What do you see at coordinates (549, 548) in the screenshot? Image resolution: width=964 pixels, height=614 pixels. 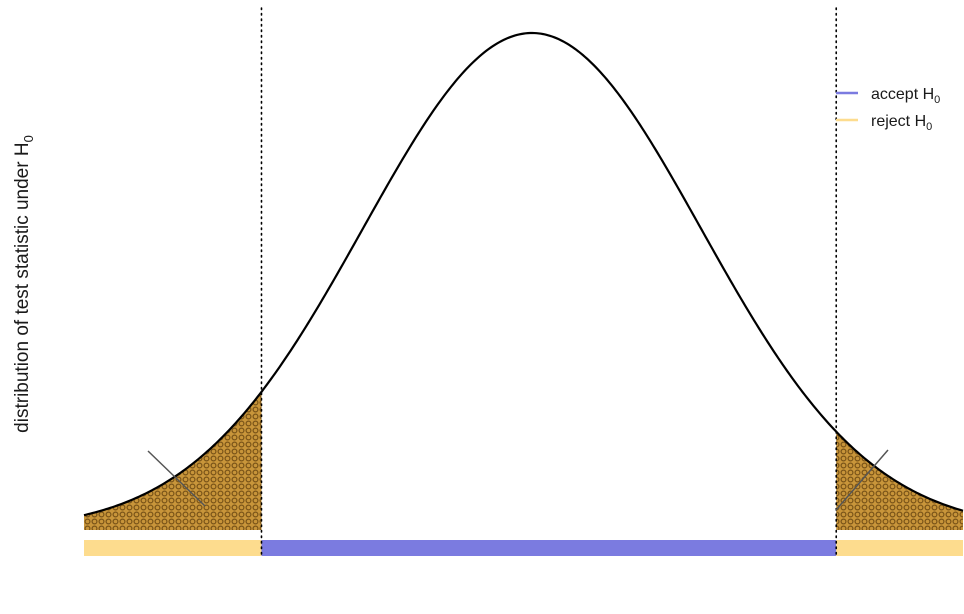 I see `accept-region-bar` at bounding box center [549, 548].